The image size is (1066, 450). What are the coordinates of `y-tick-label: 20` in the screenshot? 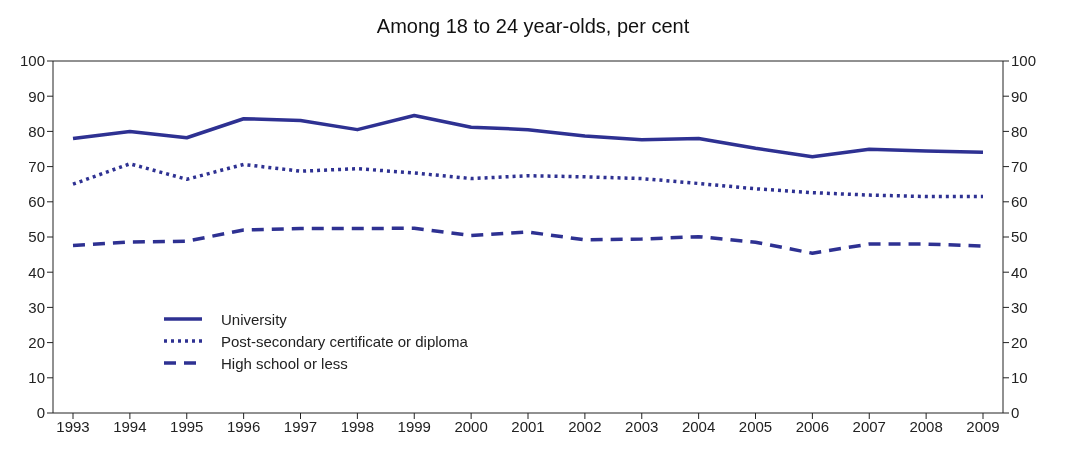 It's located at (36, 342).